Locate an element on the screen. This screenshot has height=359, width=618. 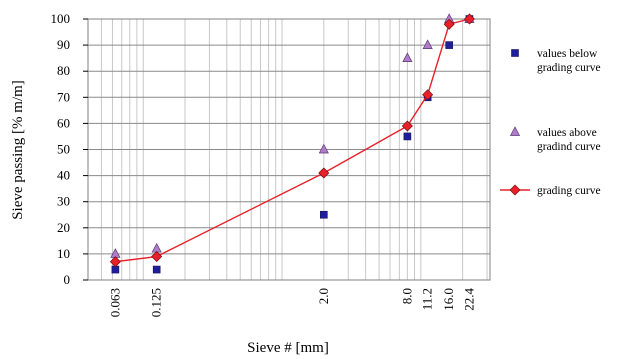
y-tick-label: 20 is located at coordinates (63, 227).